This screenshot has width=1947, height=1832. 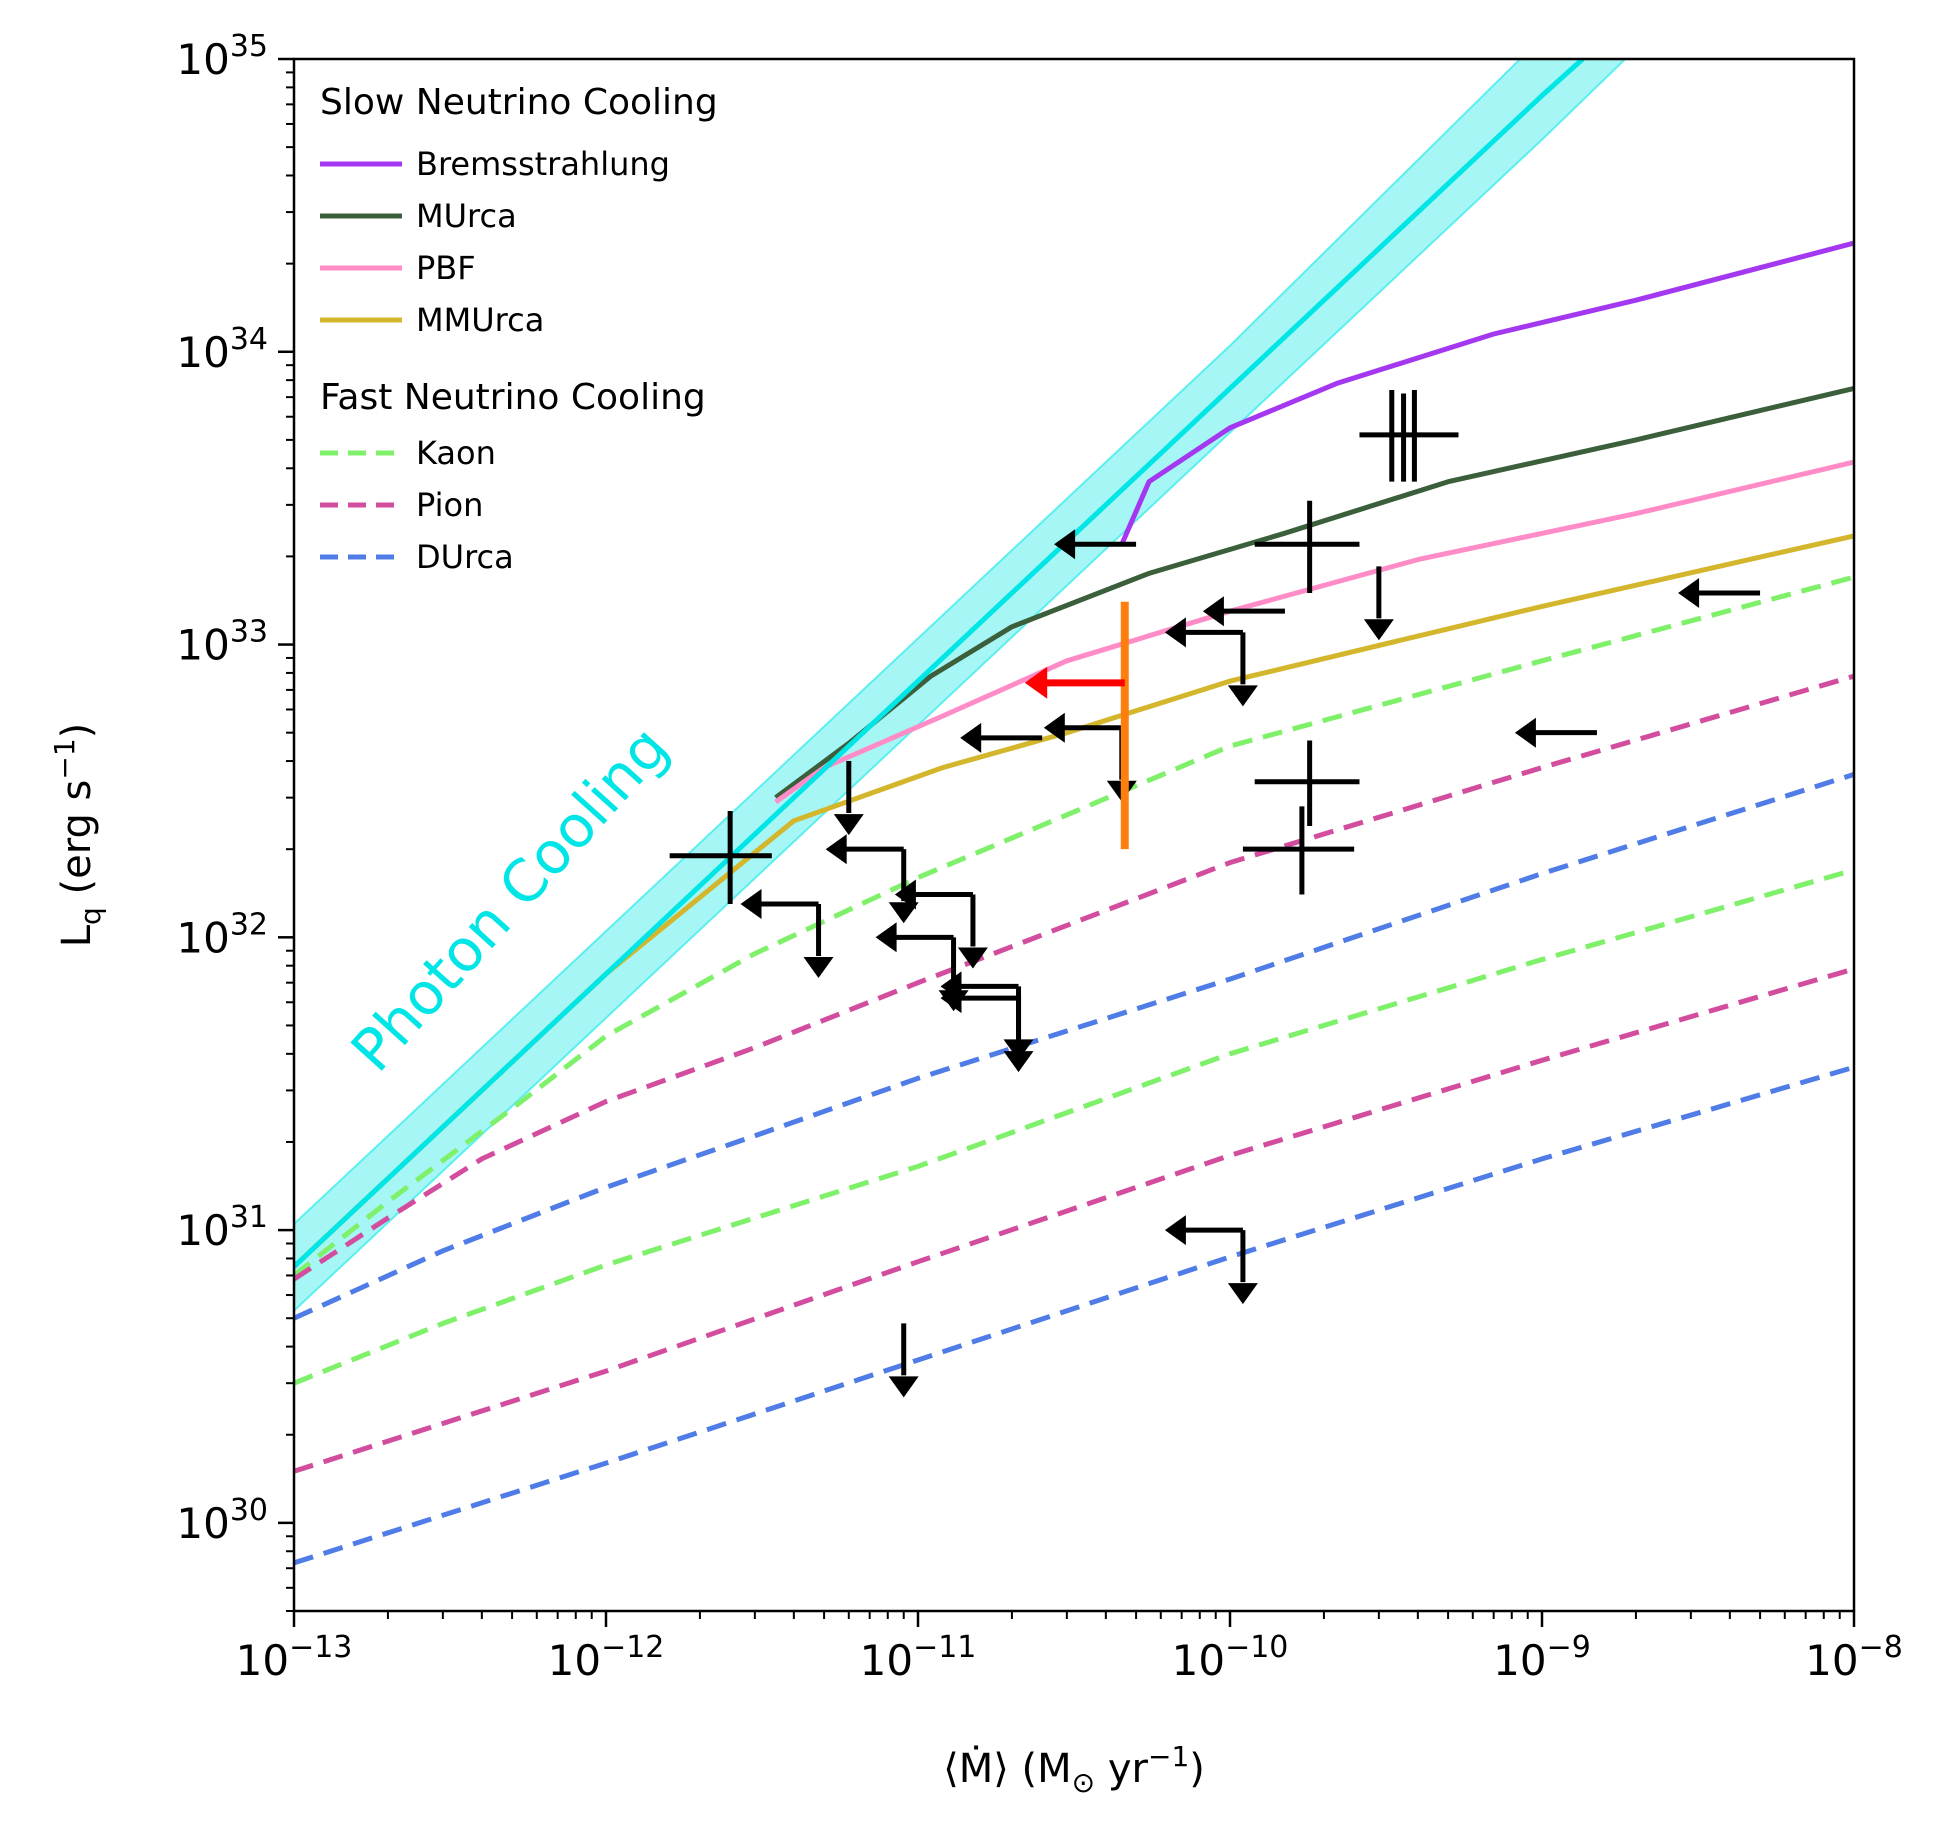 What do you see at coordinates (466, 216) in the screenshot?
I see `legend-label-murca: MUrca` at bounding box center [466, 216].